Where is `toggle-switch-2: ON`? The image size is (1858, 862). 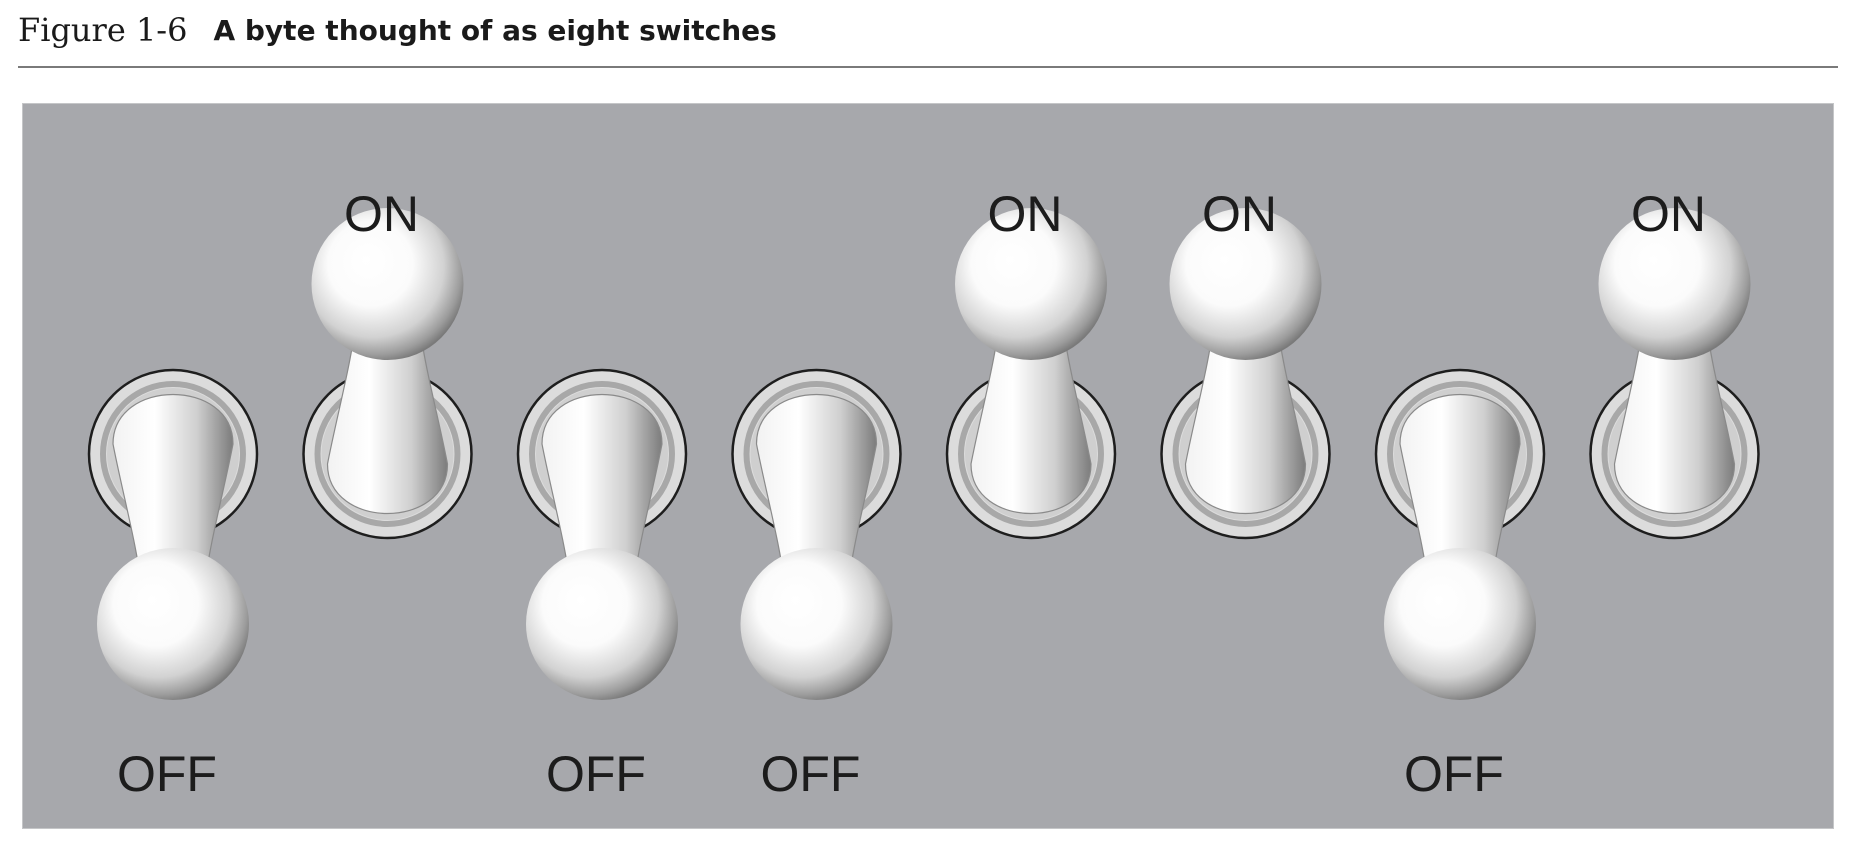
toggle-switch-2: ON is located at coordinates (387, 363).